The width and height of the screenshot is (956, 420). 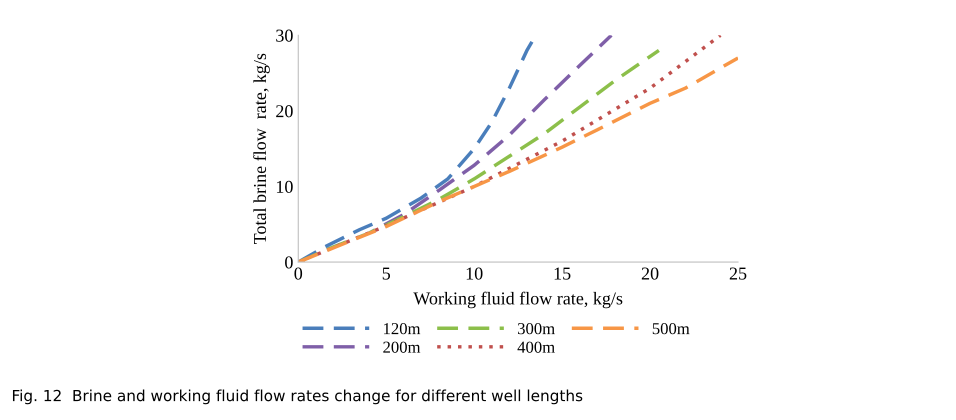 I want to click on legend-label: 500m, so click(x=671, y=328).